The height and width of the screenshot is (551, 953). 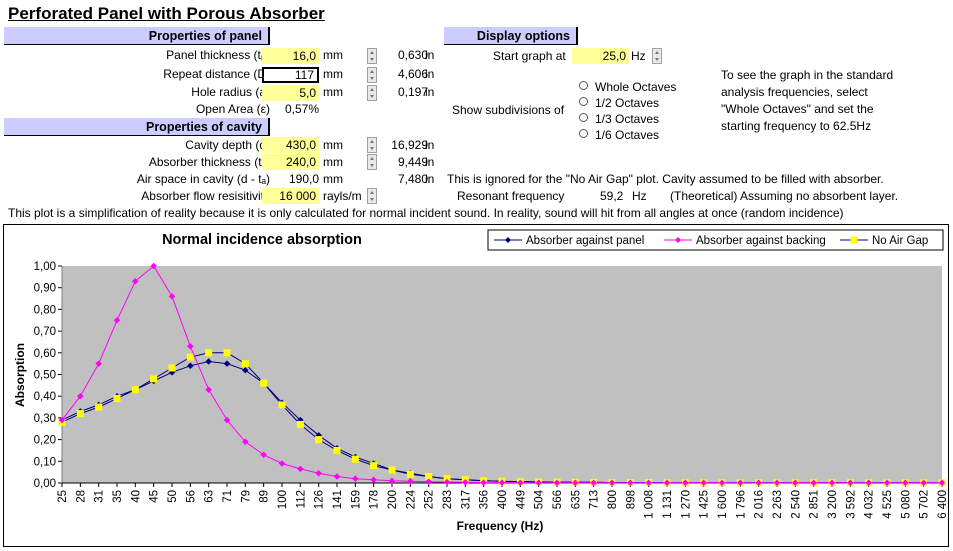 I want to click on x-tick-label: 2 540, so click(x=796, y=504).